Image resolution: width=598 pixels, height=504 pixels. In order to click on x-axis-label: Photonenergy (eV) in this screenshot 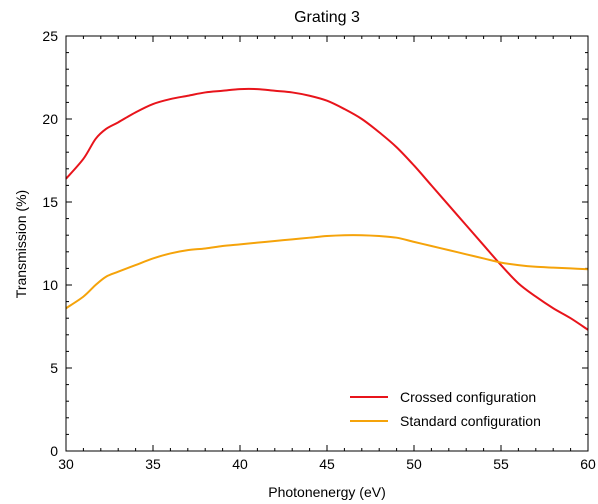, I will do `click(327, 492)`.